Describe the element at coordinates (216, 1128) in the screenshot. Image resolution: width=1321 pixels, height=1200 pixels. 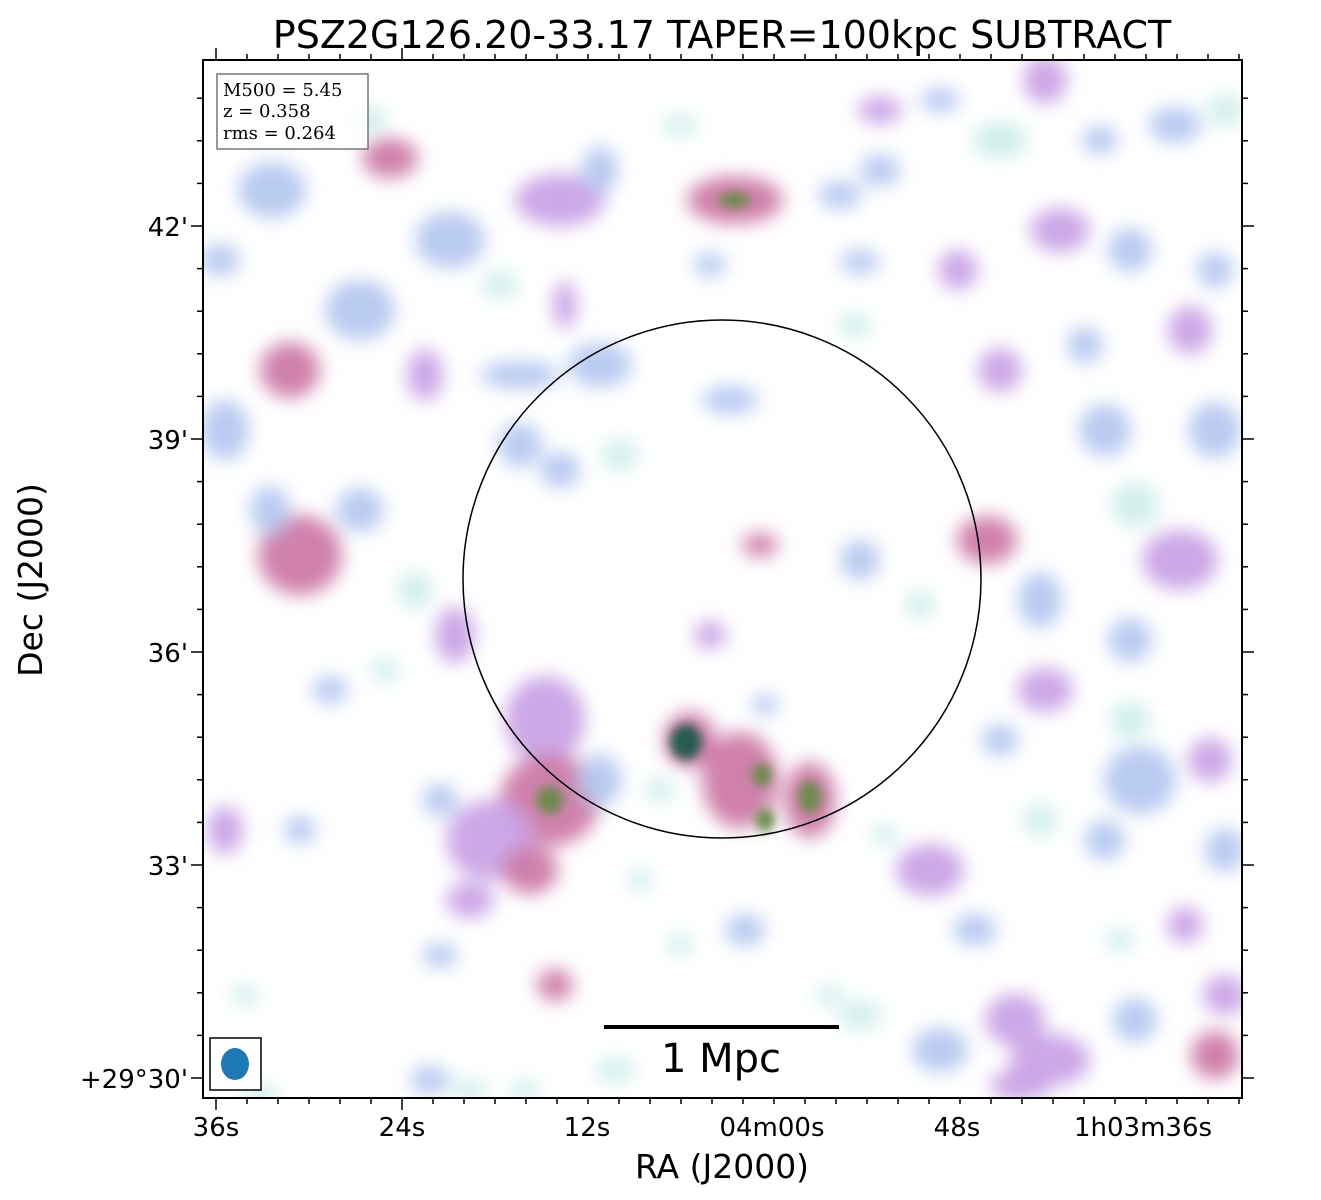
I see `ra-tick-label: 36s` at that location.